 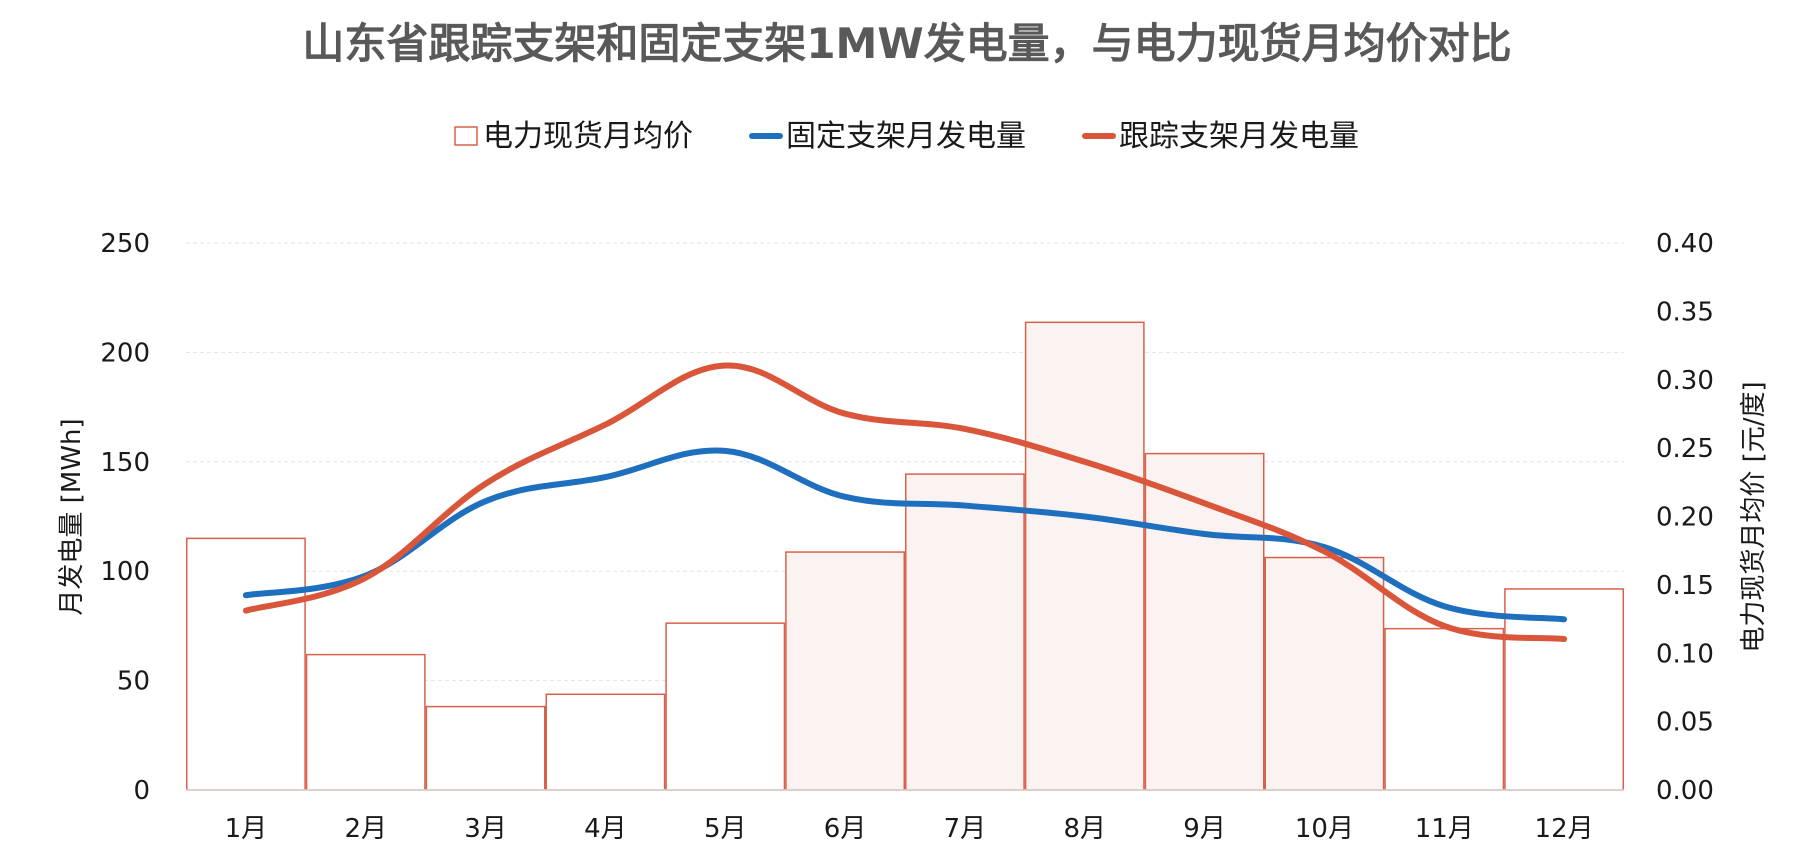 I want to click on left-tick-label: 100, so click(x=125, y=572).